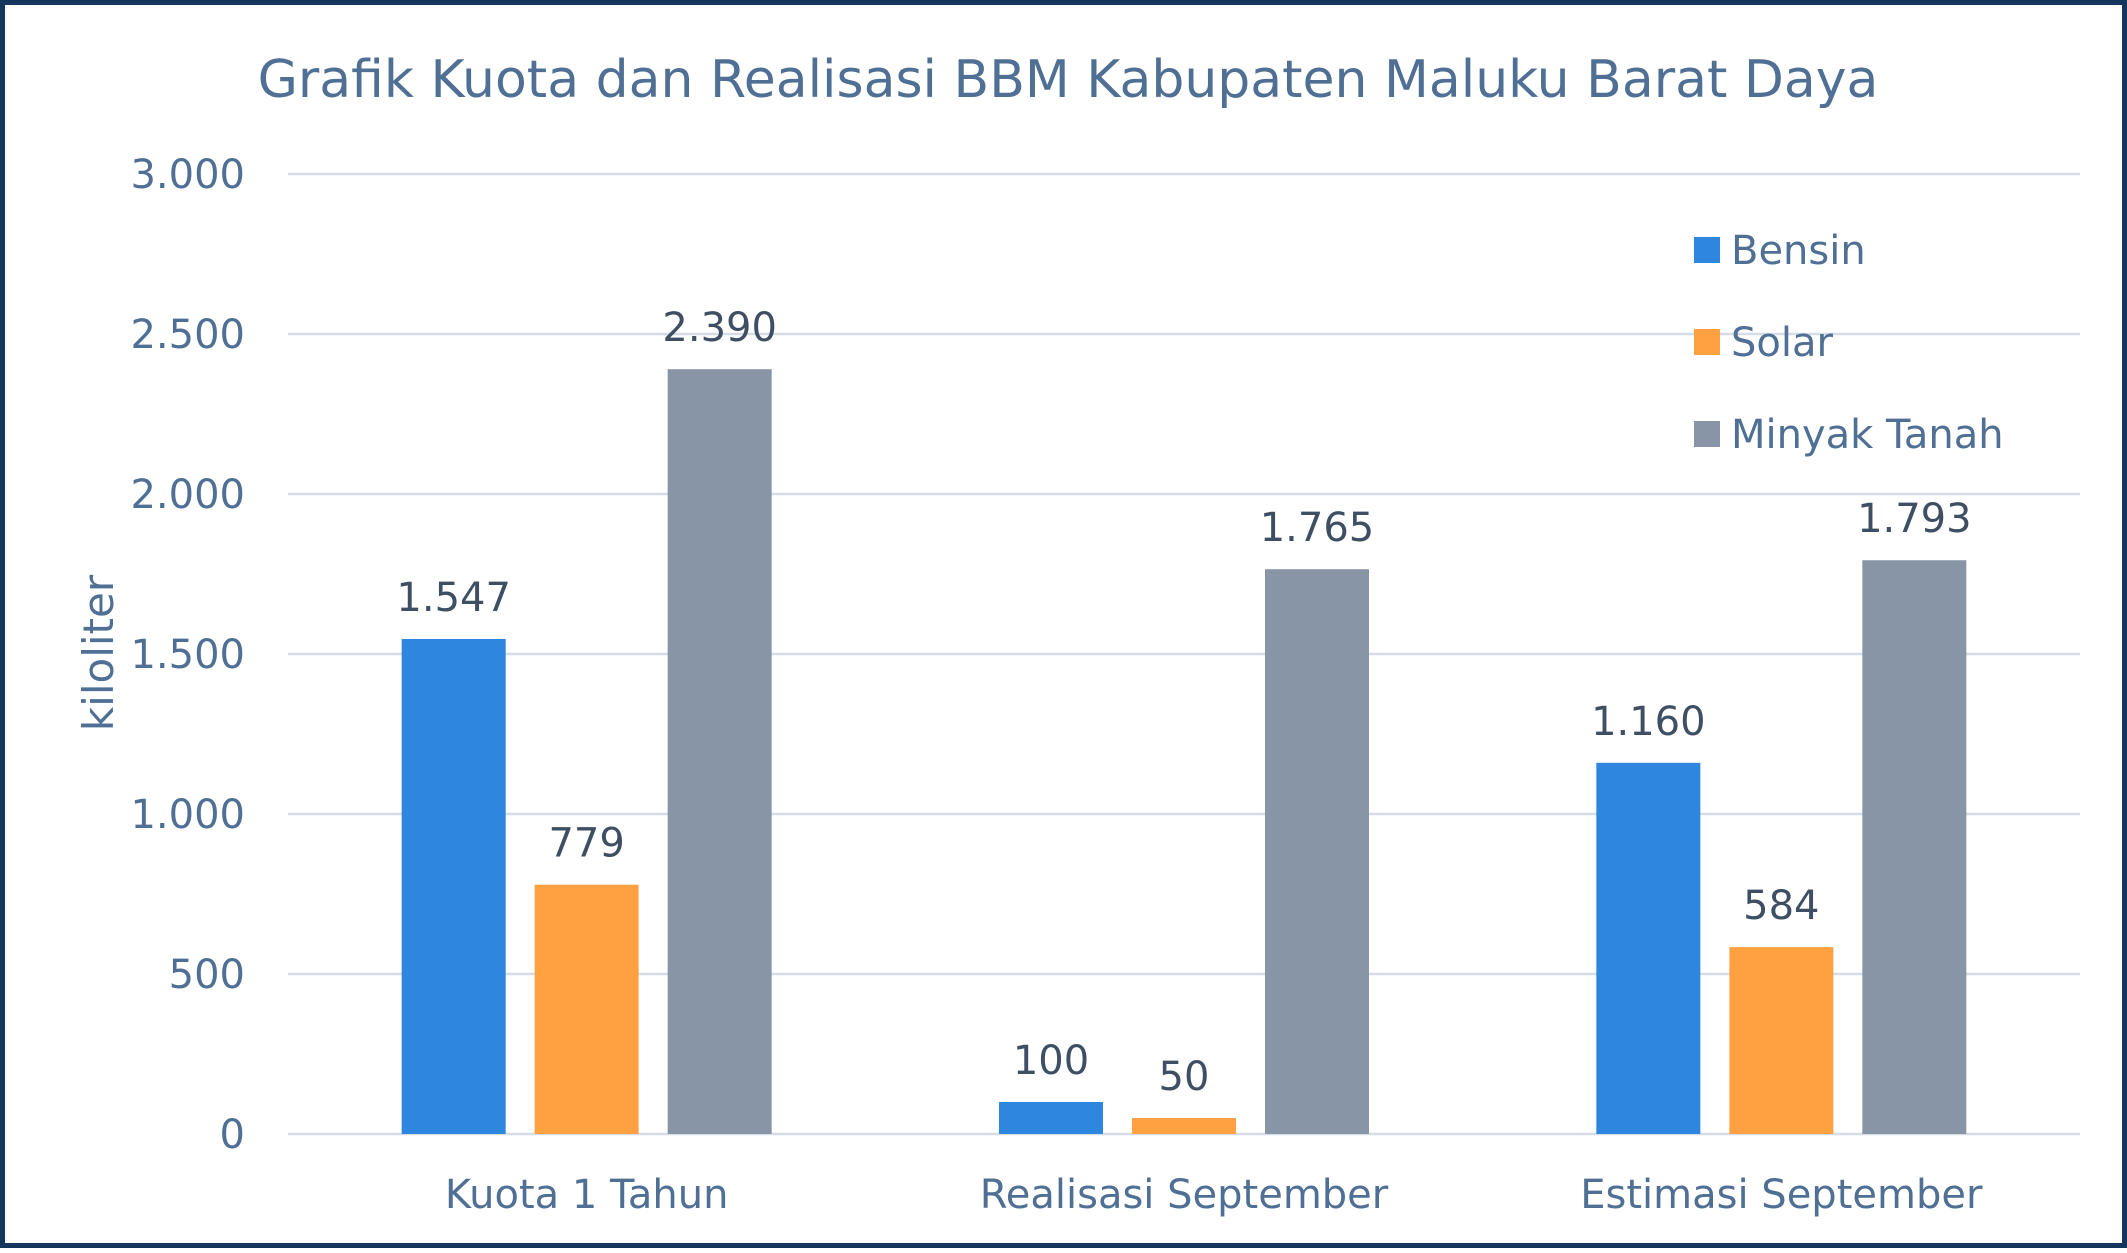 The image size is (2127, 1253). What do you see at coordinates (587, 1195) in the screenshot?
I see `x-tick-label: Kuota 1 Tahun` at bounding box center [587, 1195].